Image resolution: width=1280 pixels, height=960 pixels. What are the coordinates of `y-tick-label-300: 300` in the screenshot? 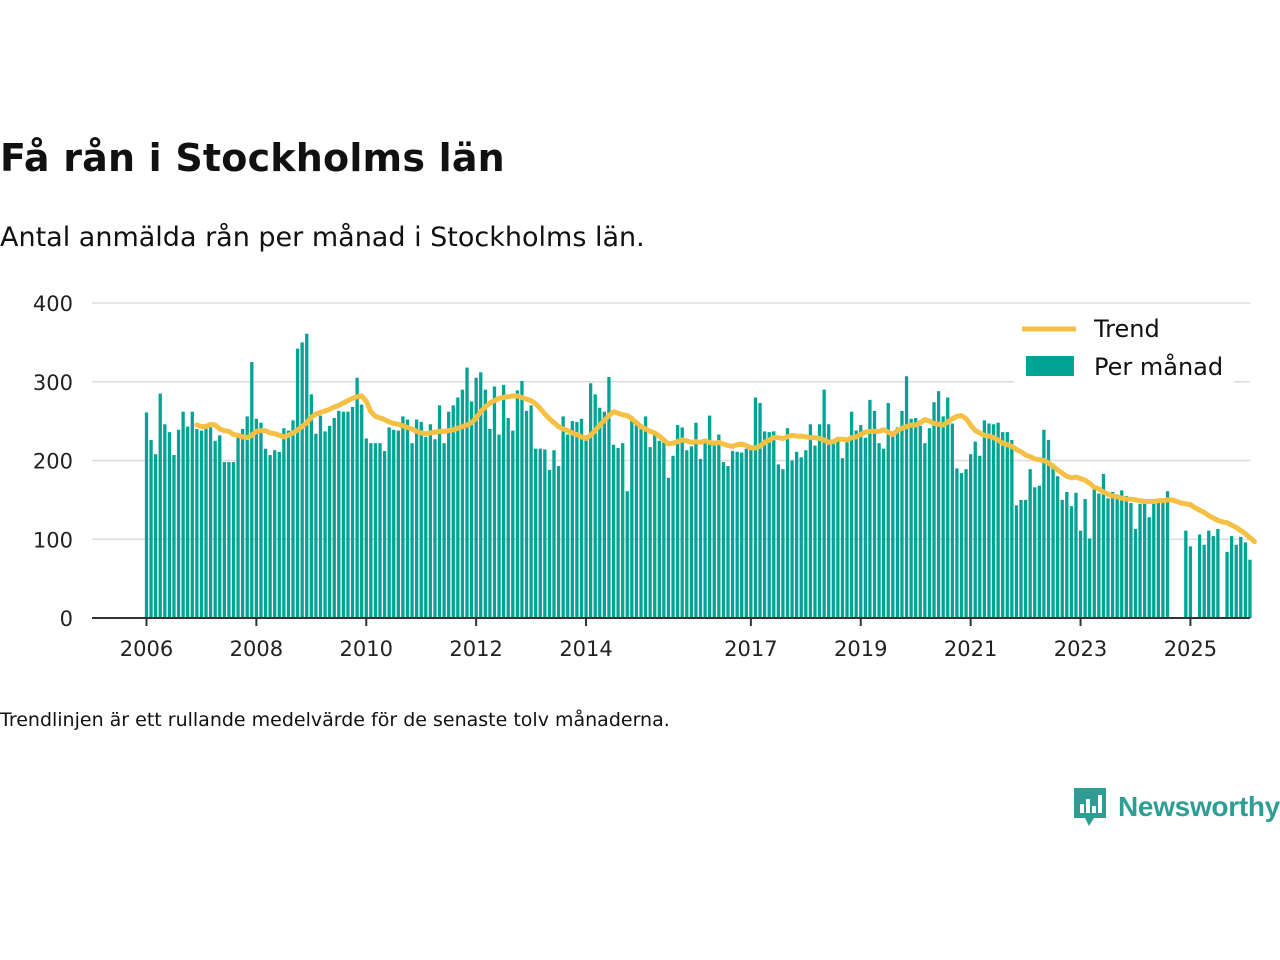 It's located at (53, 383).